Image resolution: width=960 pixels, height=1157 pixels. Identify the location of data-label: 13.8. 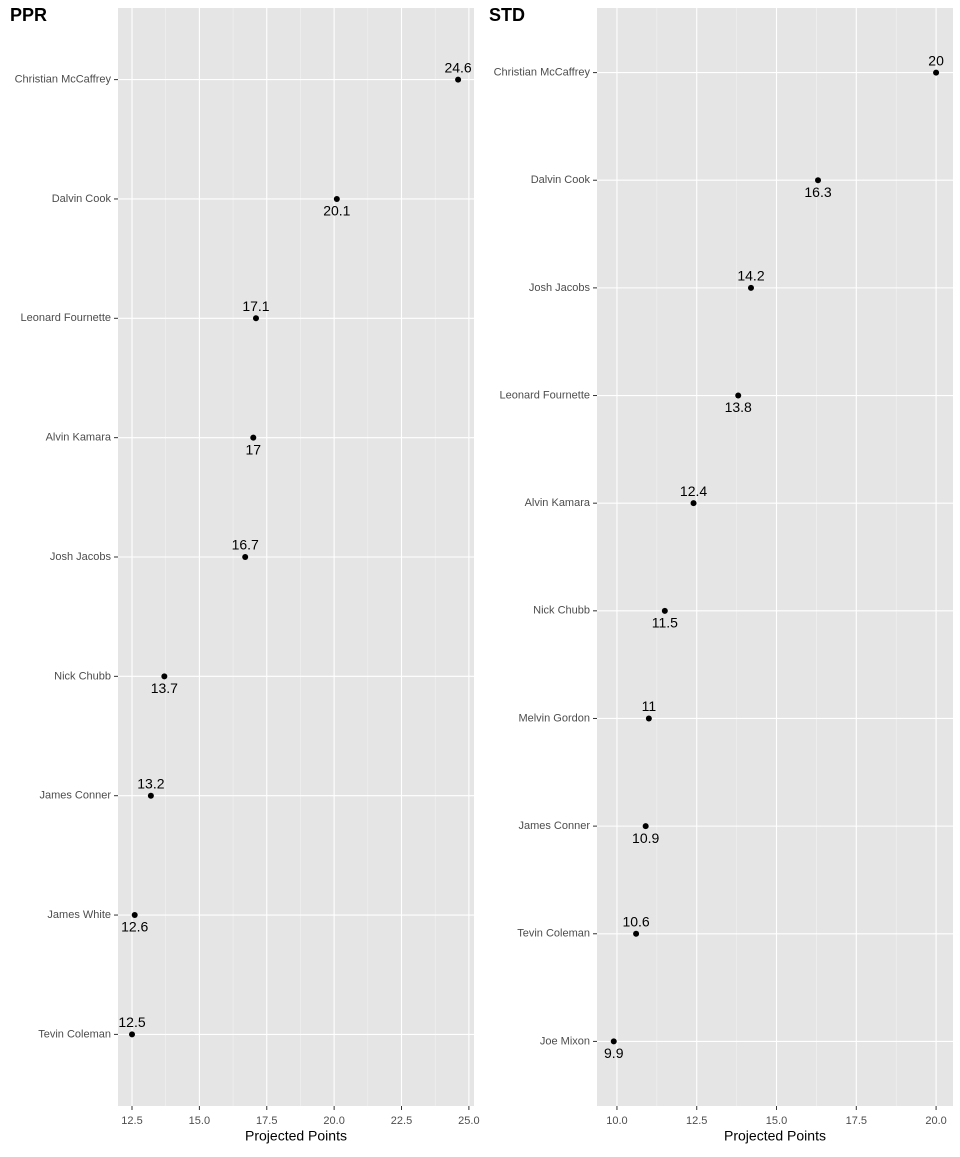
(738, 407).